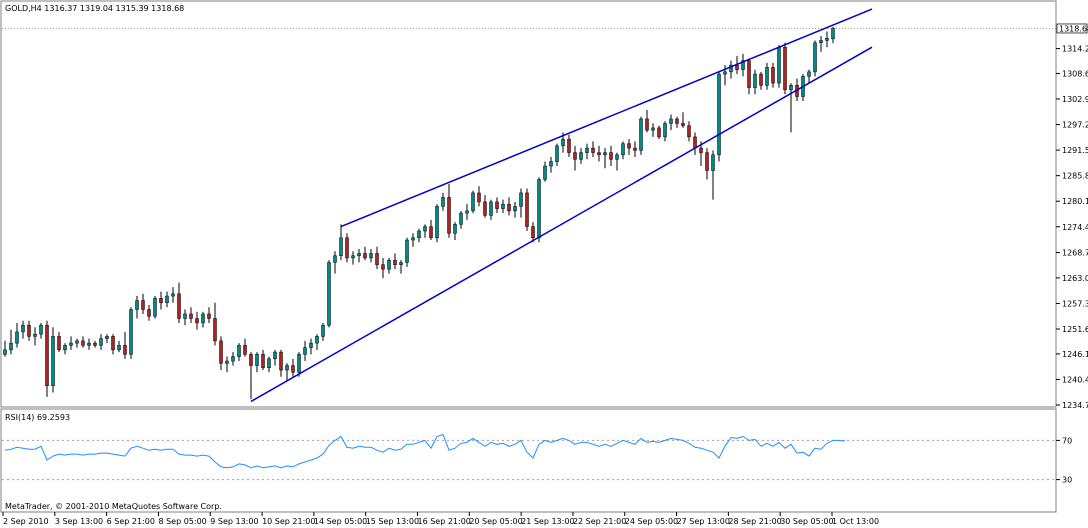  What do you see at coordinates (806, 521) in the screenshot?
I see `time-axis-label: 30 Sep 05:00` at bounding box center [806, 521].